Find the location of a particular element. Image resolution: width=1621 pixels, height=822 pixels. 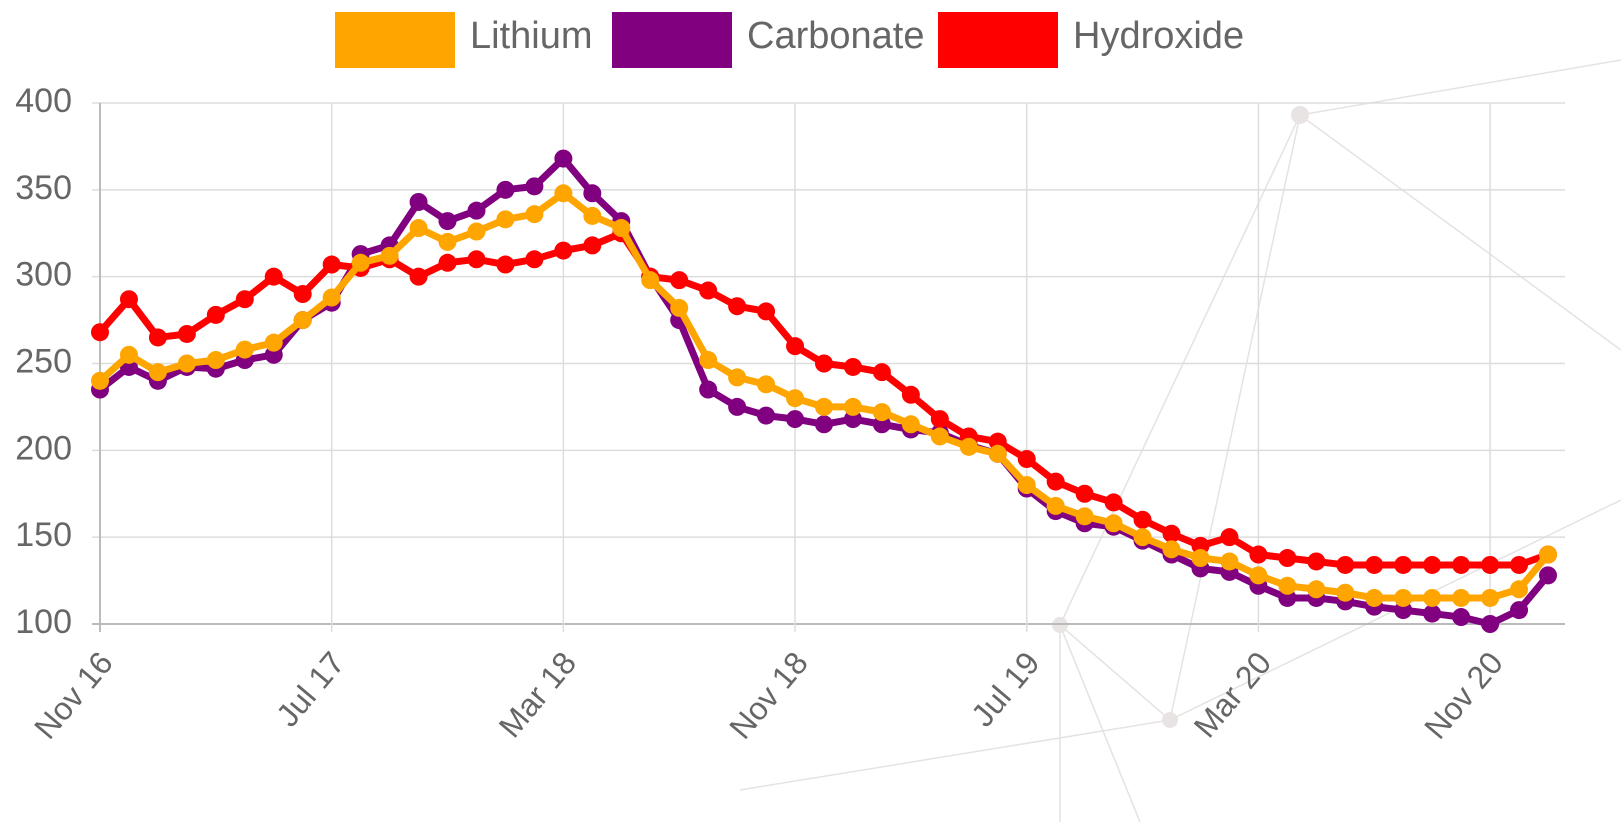

y-tick-label: 400 is located at coordinates (43, 101).